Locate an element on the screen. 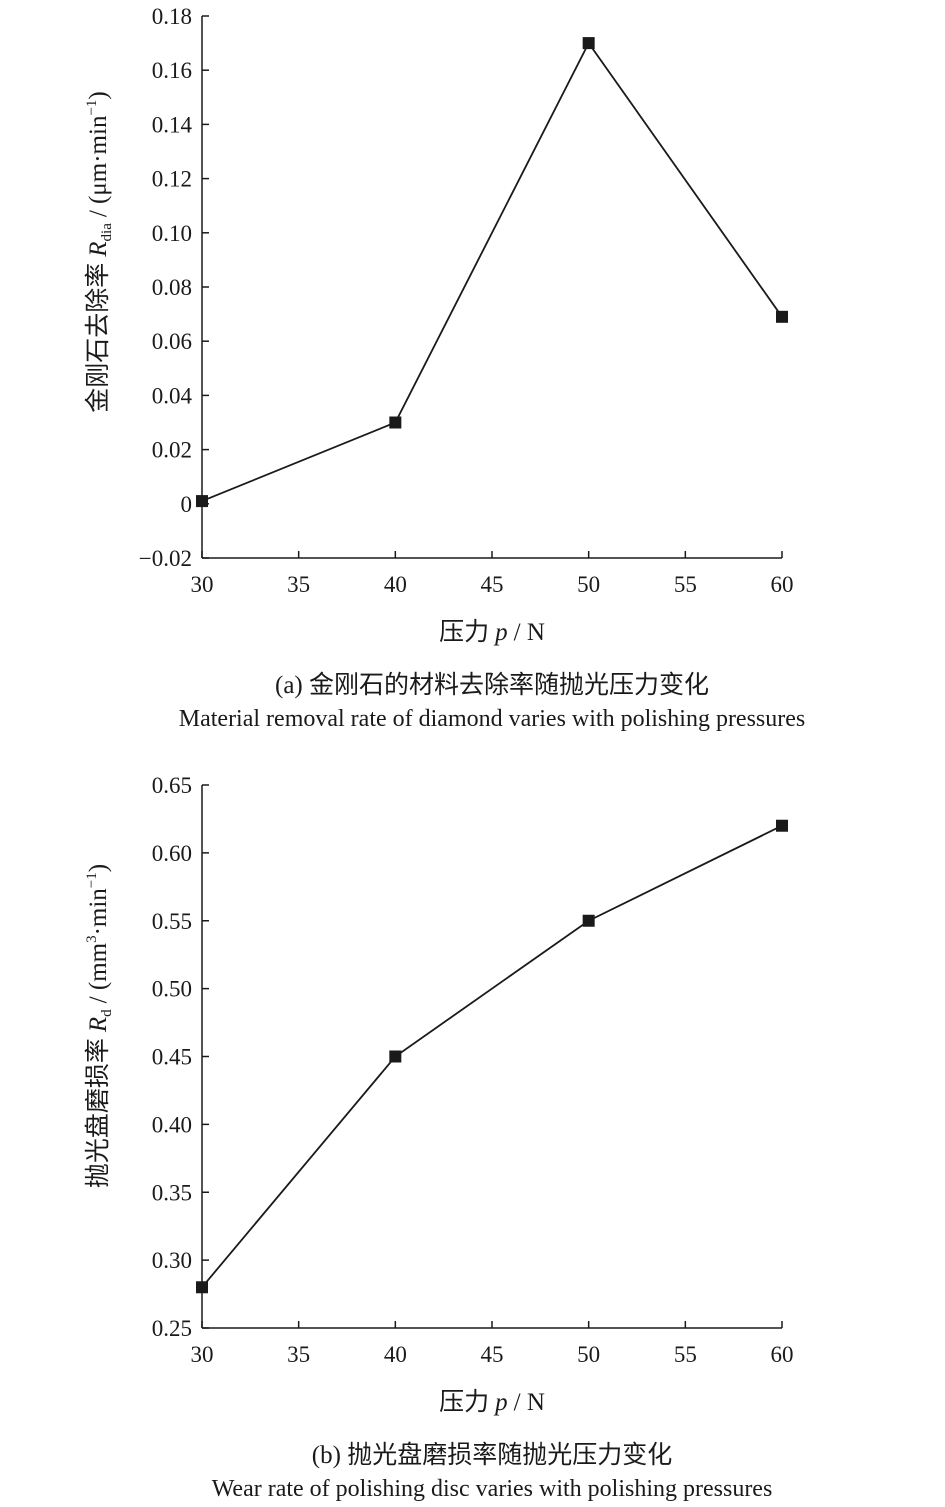  chart-a-x-tick-label: 55 is located at coordinates (685, 584).